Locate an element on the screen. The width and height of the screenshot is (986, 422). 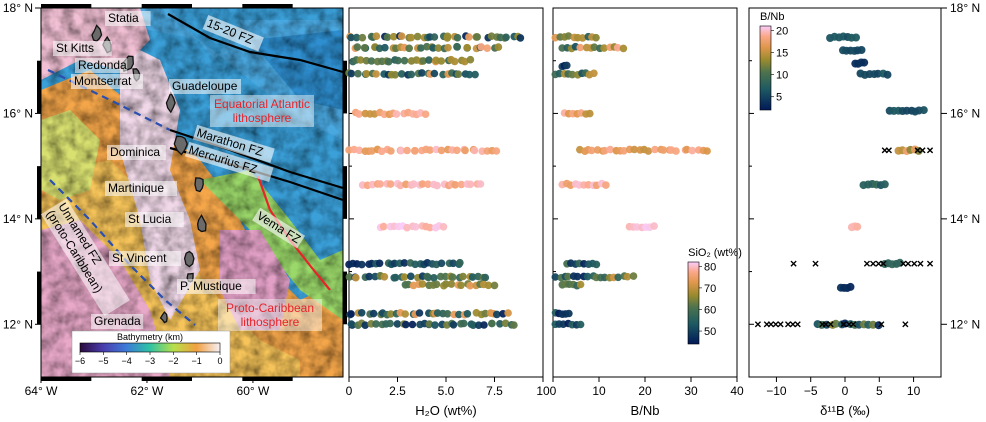
x-tick-label: 5 is located at coordinates (879, 391).